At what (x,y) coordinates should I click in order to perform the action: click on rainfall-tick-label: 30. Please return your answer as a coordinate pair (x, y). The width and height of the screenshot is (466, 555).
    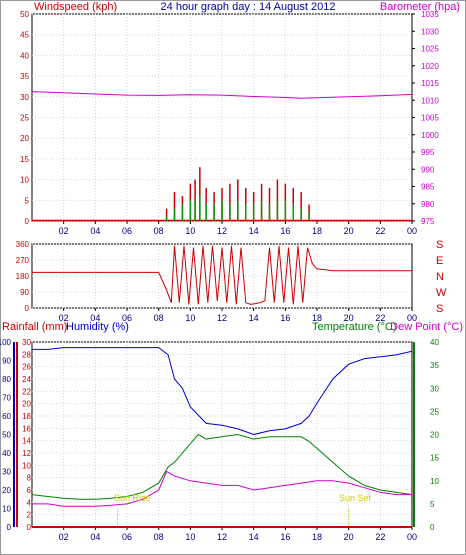
    Looking at the image, I should click on (26, 342).